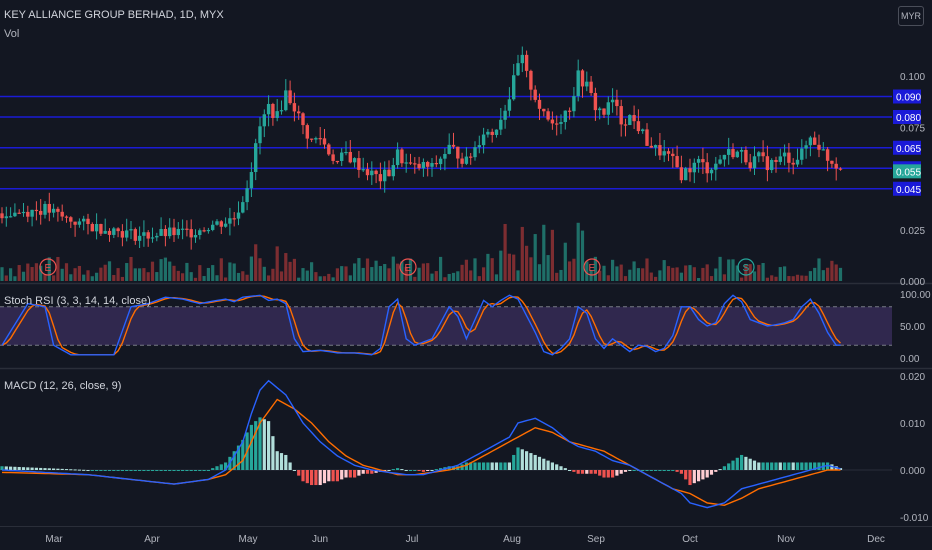 The height and width of the screenshot is (550, 932). Describe the element at coordinates (876, 539) in the screenshot. I see `month-tick-dec: Dec` at that location.